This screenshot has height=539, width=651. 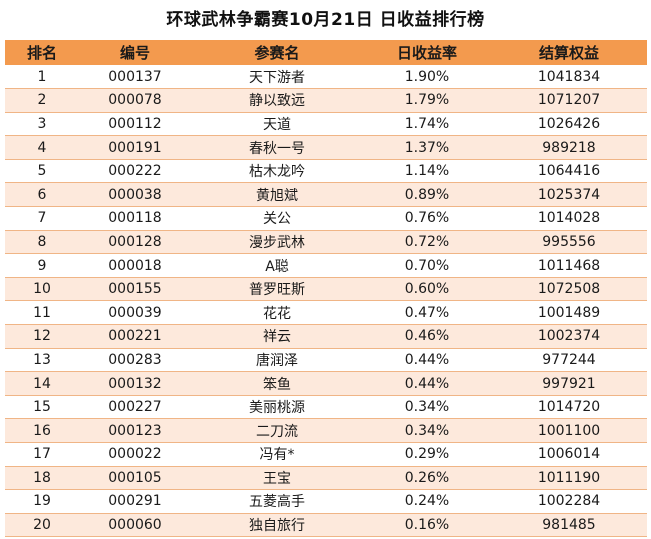 I want to click on cell-id: 000227, so click(x=135, y=407).